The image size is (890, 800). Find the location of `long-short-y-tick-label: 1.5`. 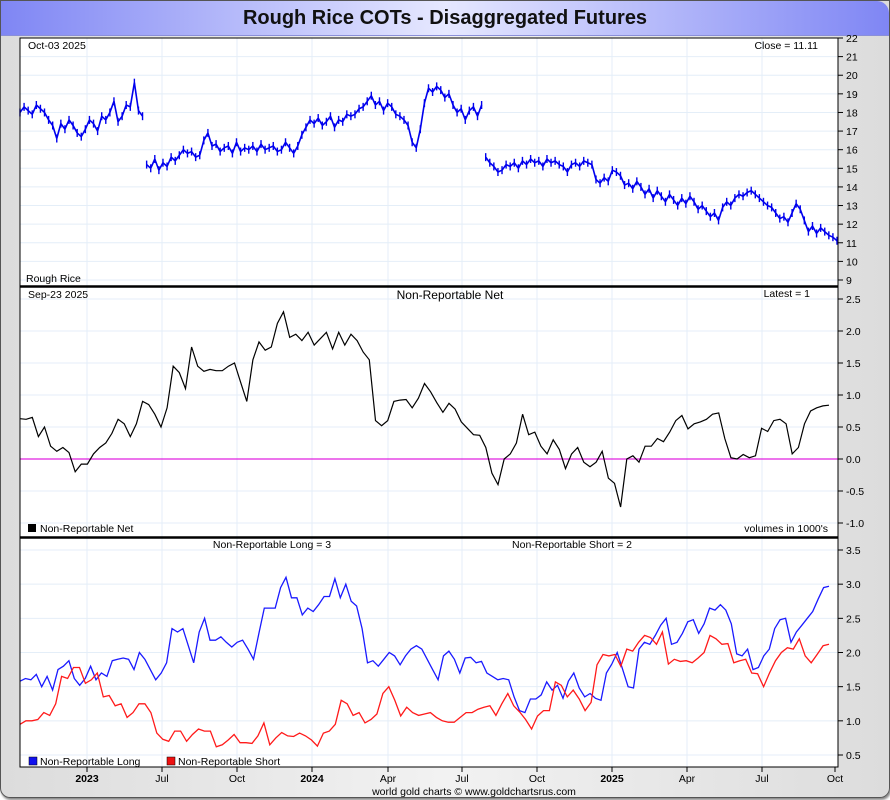

long-short-y-tick-label: 1.5 is located at coordinates (853, 688).